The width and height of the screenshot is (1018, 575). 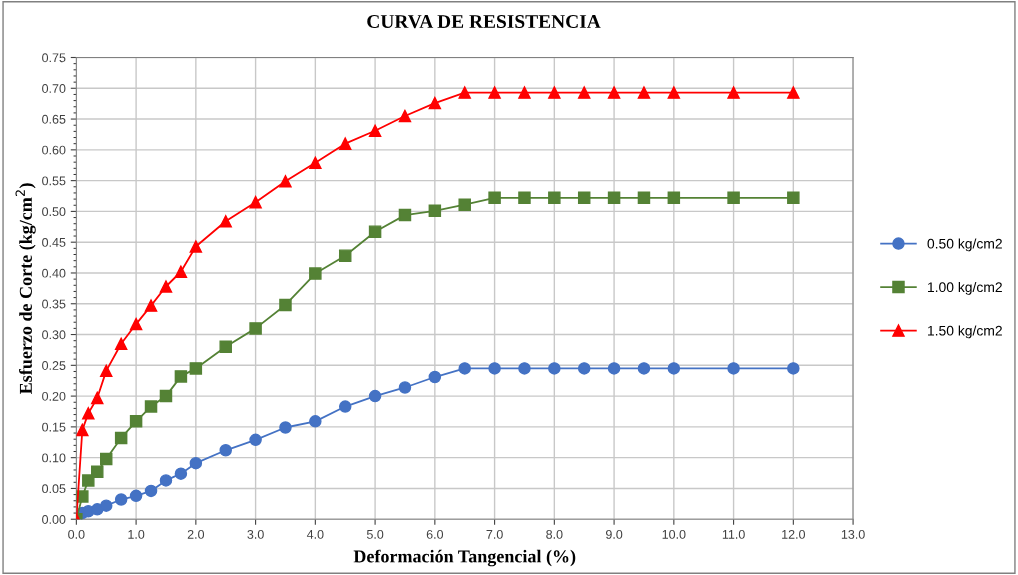 I want to click on y-tick-label: 0.50, so click(x=54, y=212).